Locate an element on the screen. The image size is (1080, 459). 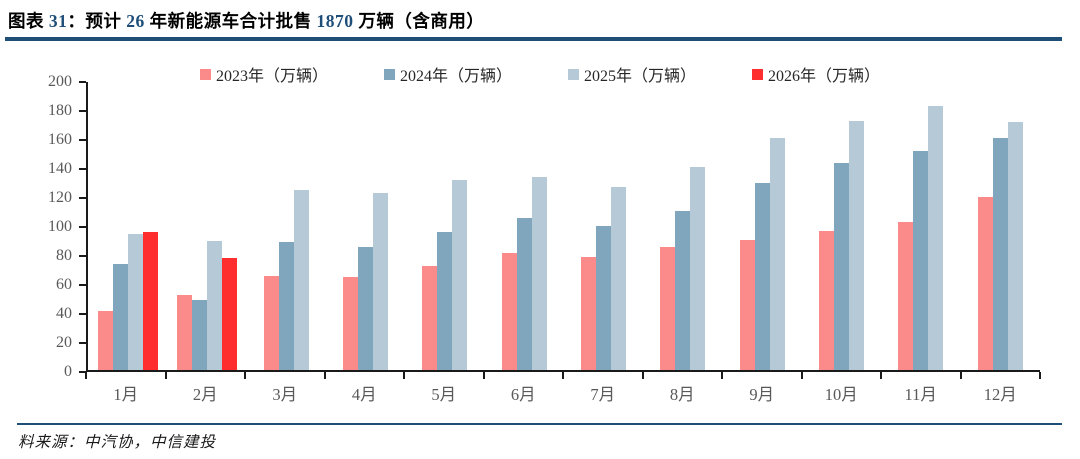
x-axis-label-10月: 10月 is located at coordinates (841, 394).